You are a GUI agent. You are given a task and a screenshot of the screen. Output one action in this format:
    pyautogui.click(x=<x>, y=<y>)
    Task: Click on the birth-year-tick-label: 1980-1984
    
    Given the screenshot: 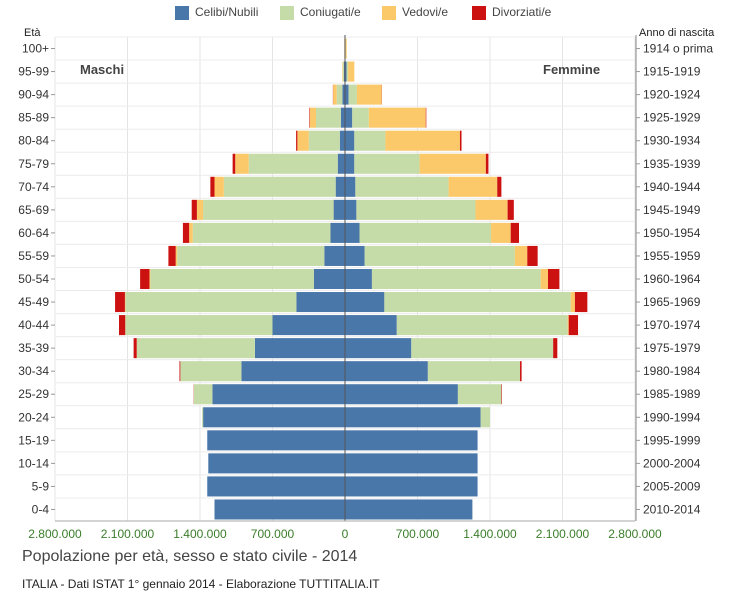 What is the action you would take?
    pyautogui.click(x=672, y=371)
    